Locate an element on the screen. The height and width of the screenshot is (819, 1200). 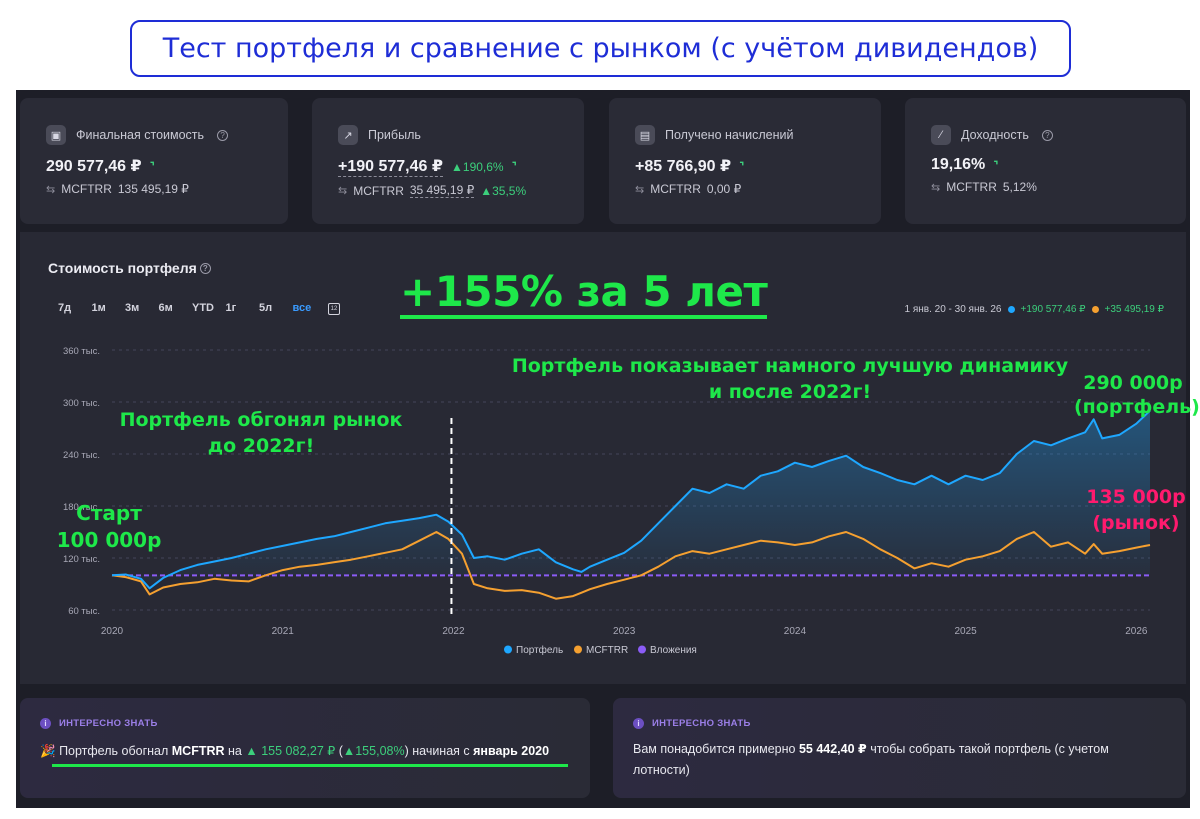
period-label: 1 янв. 20 - 30 янв. 26 is located at coordinates (953, 309).